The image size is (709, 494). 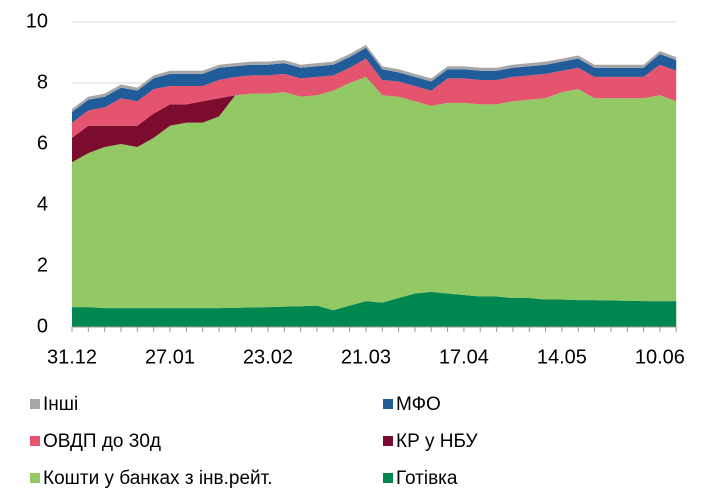 I want to click on legend-label: ОВДП до 30д, so click(x=102, y=441).